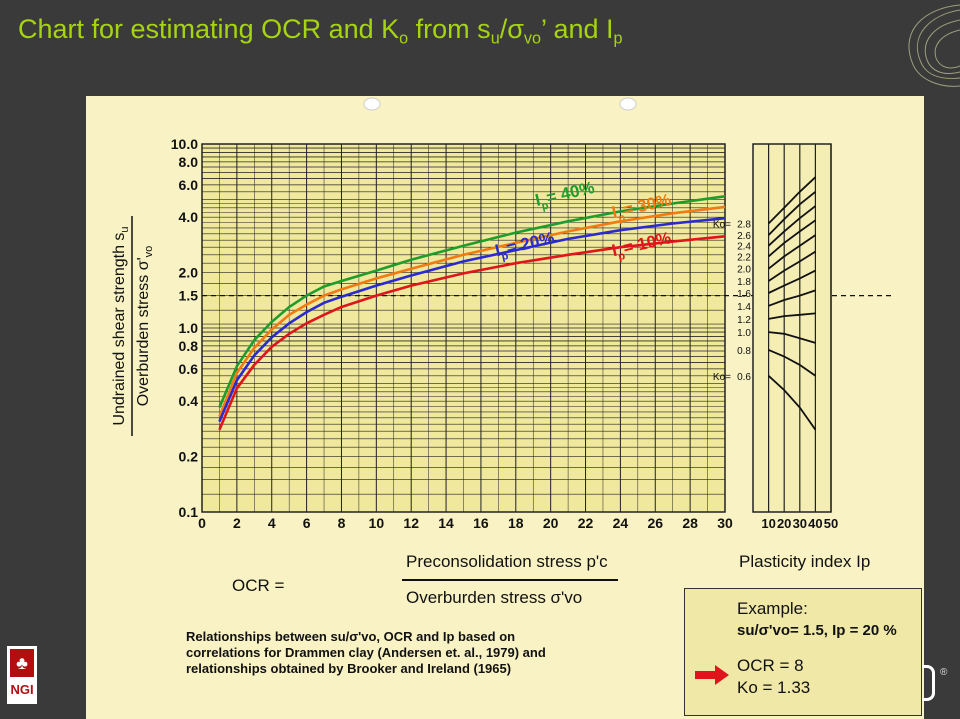  I want to click on x-tick-label: 16, so click(481, 523).